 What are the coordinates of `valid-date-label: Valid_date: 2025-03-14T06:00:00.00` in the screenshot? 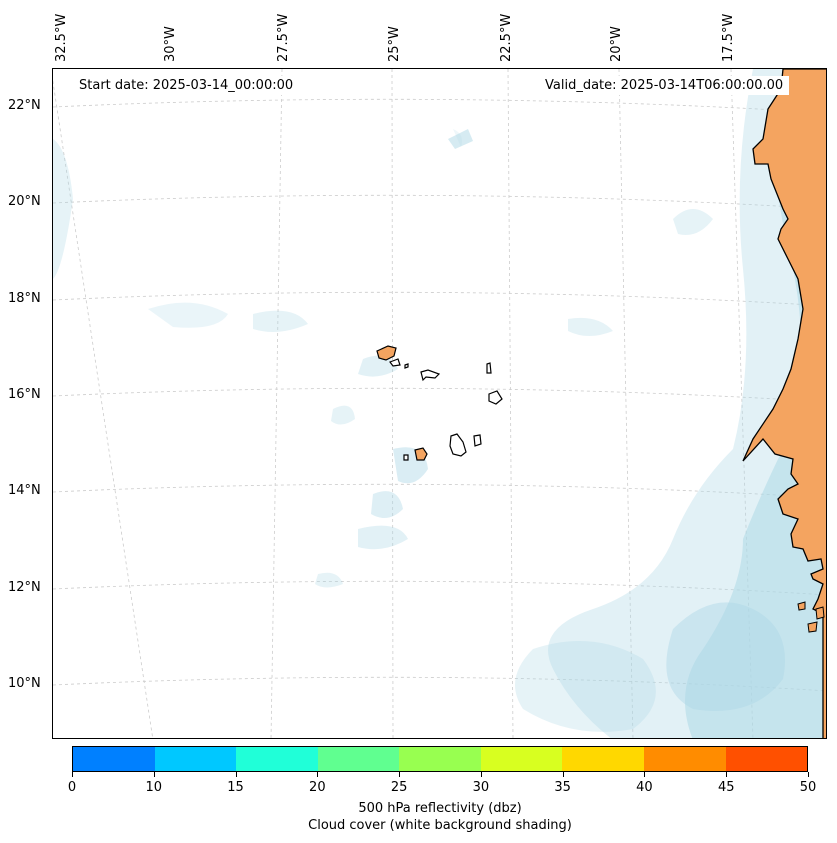 It's located at (664, 85).